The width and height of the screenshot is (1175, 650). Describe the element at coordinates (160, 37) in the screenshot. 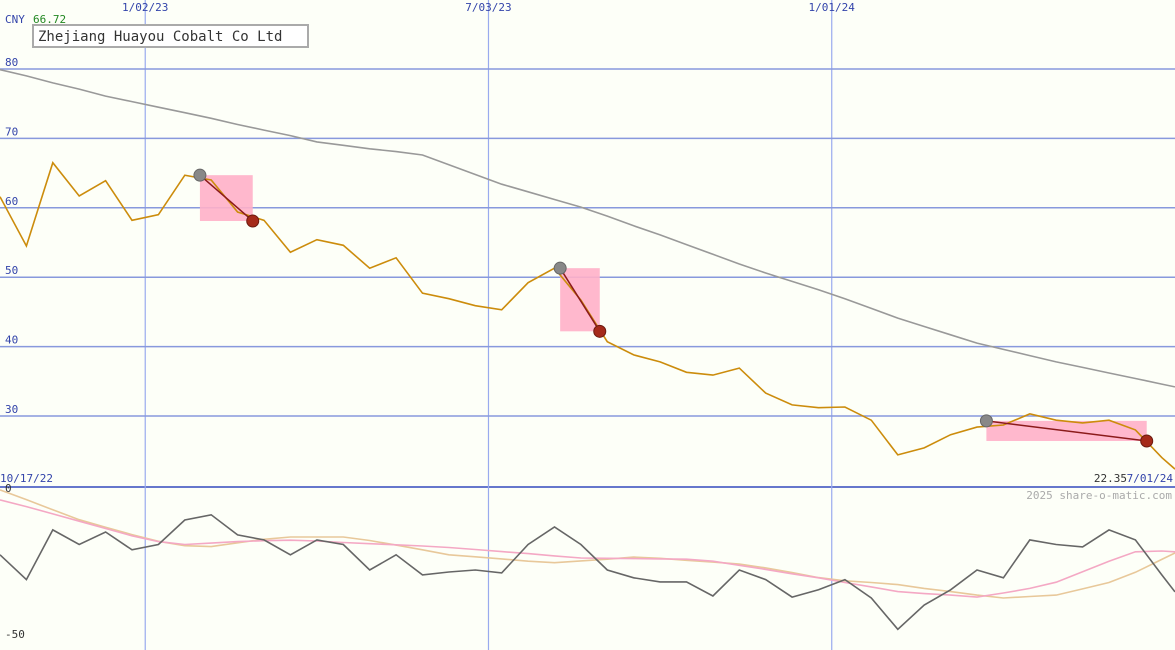

I see `chart-title: Zhejiang Huayou Cobalt Co Ltd` at that location.